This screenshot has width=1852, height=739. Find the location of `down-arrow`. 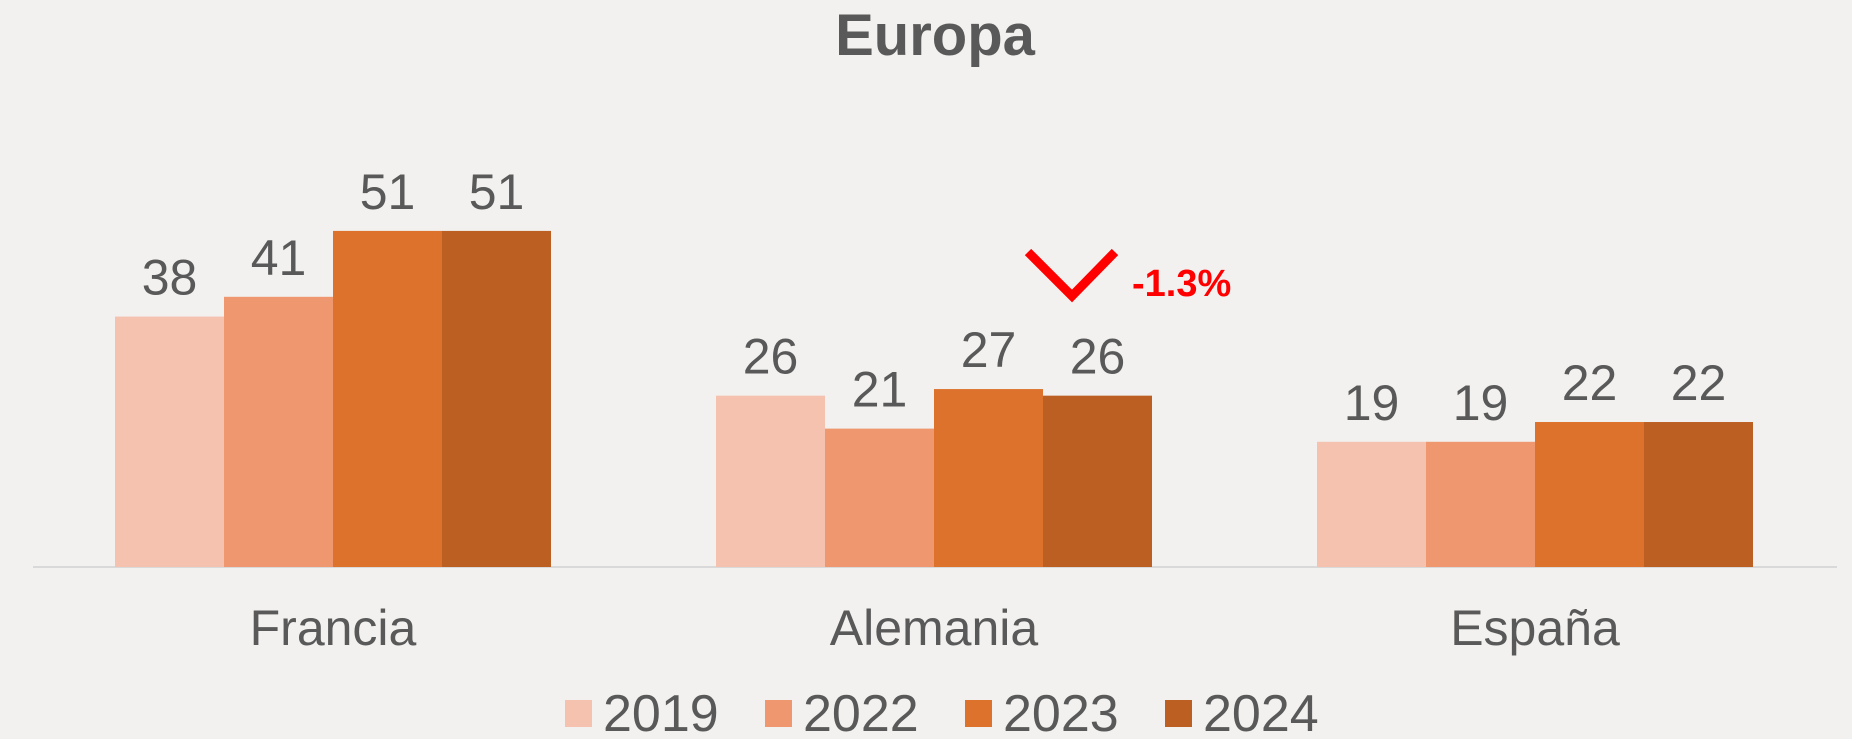

down-arrow is located at coordinates (1071, 275).